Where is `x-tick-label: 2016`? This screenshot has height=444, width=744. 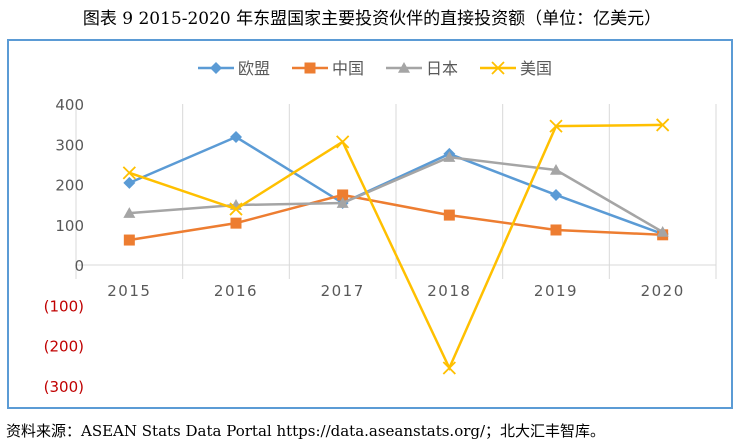 x-tick-label: 2016 is located at coordinates (236, 291).